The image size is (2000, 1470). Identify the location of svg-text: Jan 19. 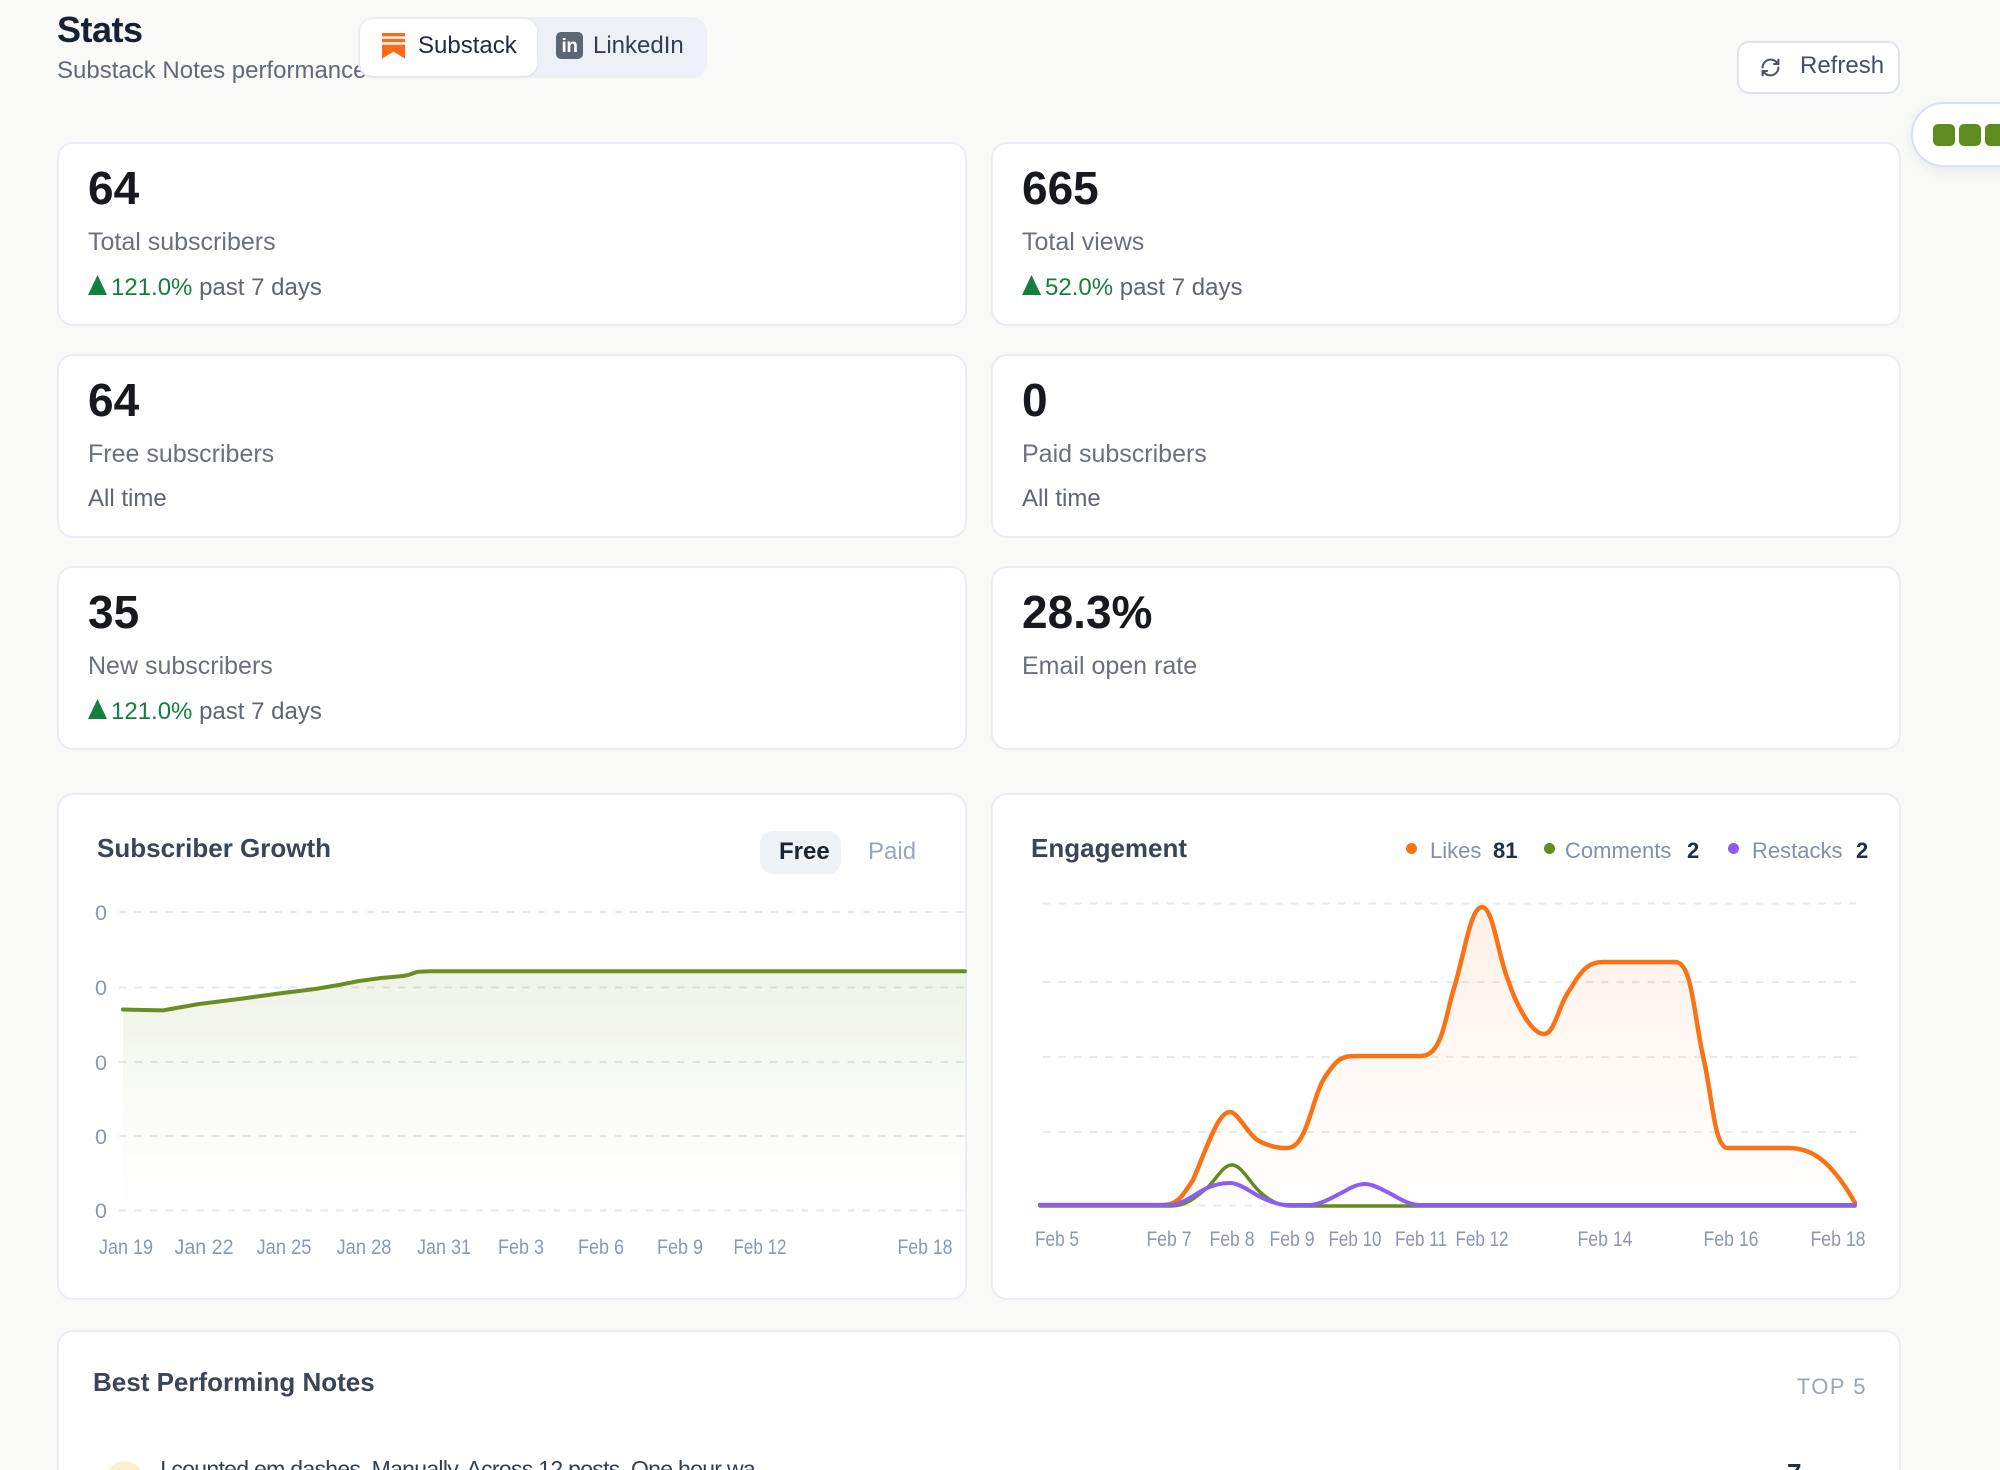
(126, 1247).